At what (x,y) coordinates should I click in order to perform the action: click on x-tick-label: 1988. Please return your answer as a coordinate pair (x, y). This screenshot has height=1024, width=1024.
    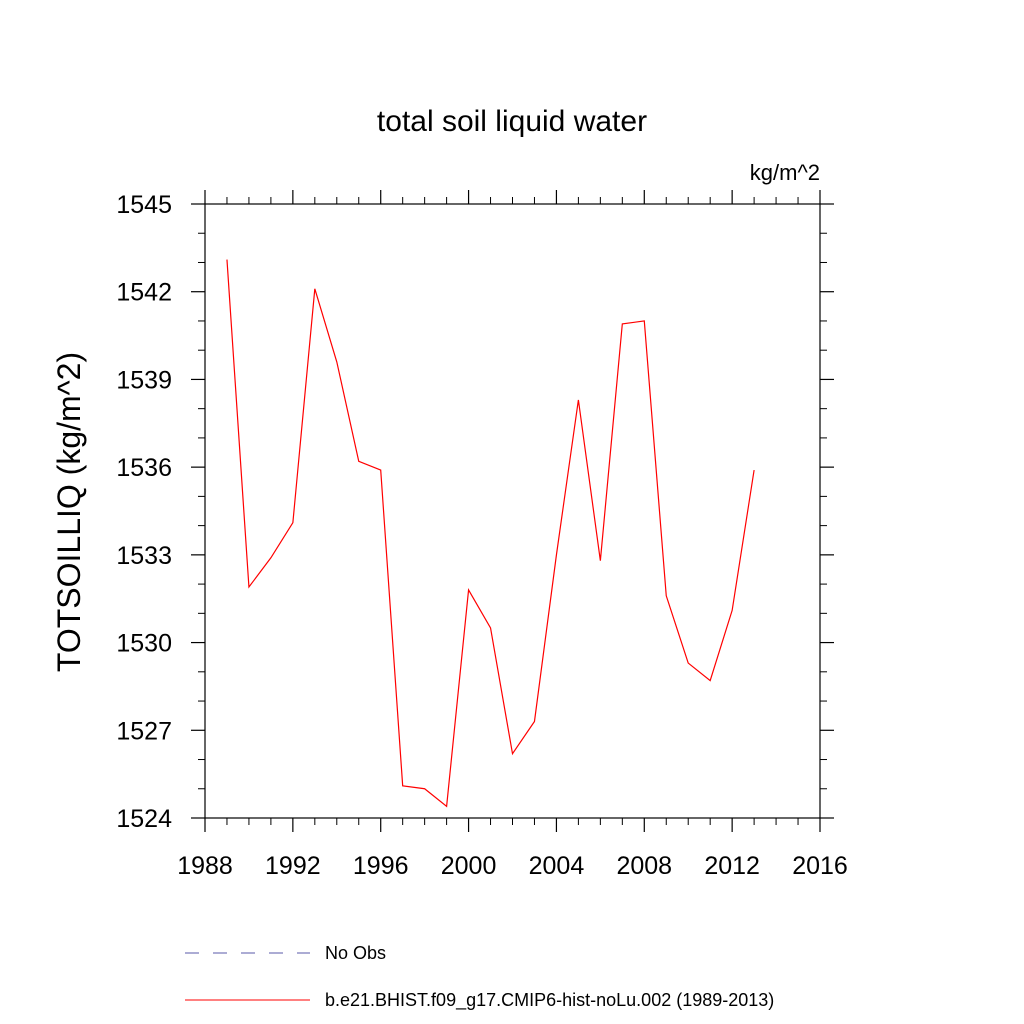
    Looking at the image, I should click on (205, 866).